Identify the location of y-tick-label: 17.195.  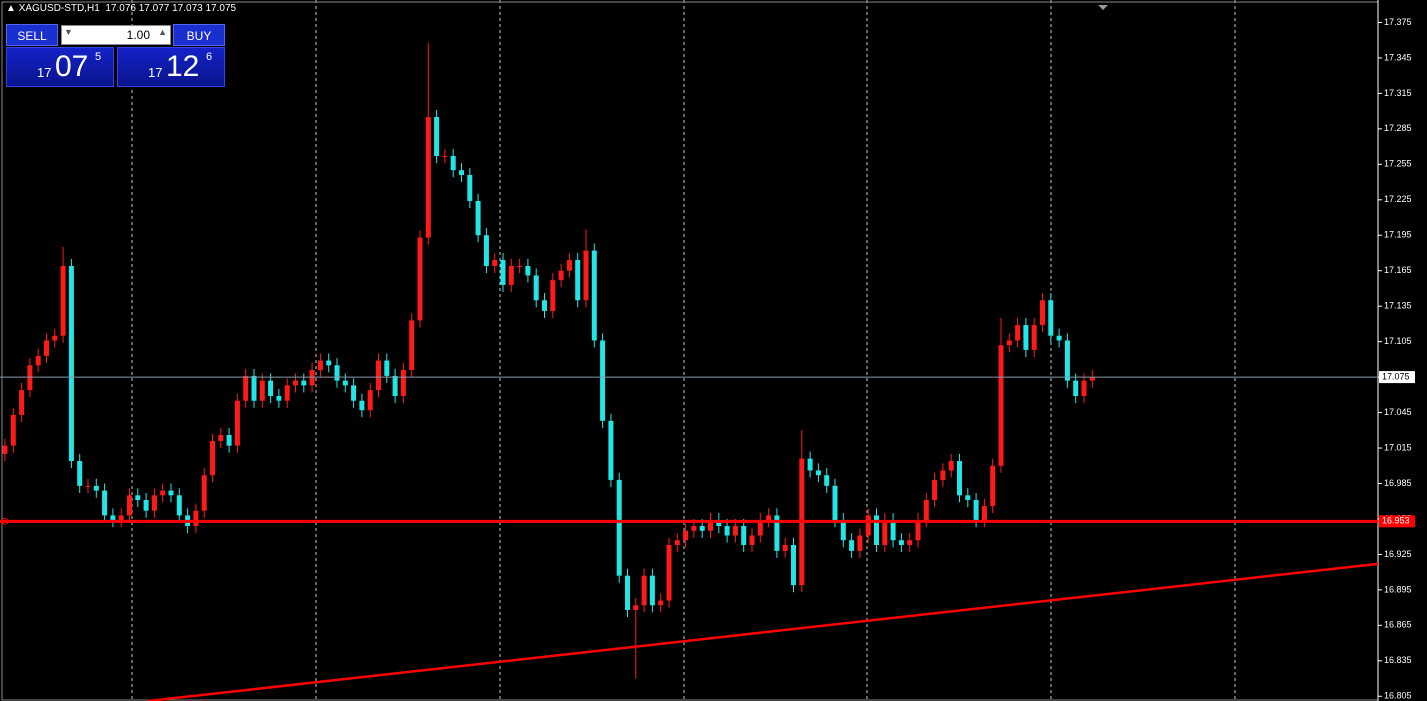
(1398, 235).